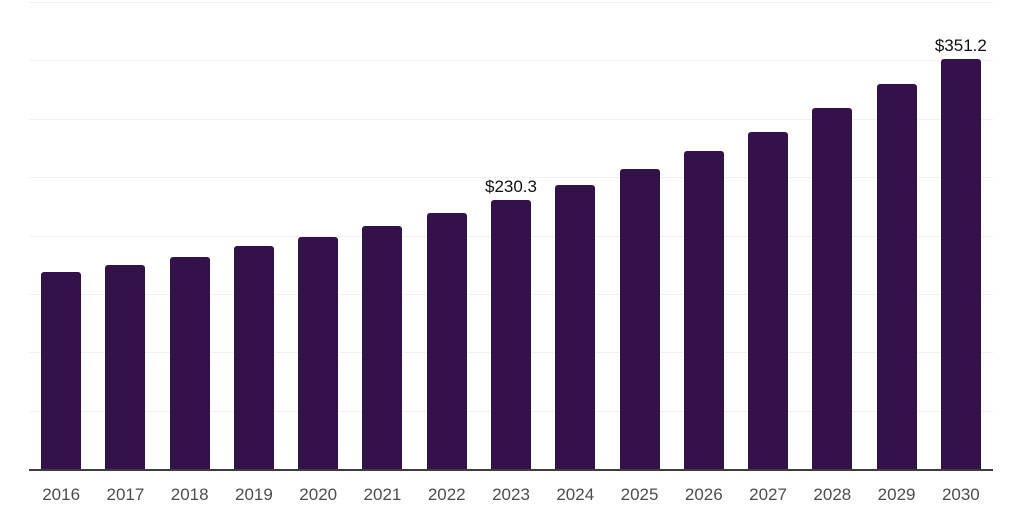 The image size is (1024, 512). I want to click on value-label-2030: $351.2, so click(960, 45).